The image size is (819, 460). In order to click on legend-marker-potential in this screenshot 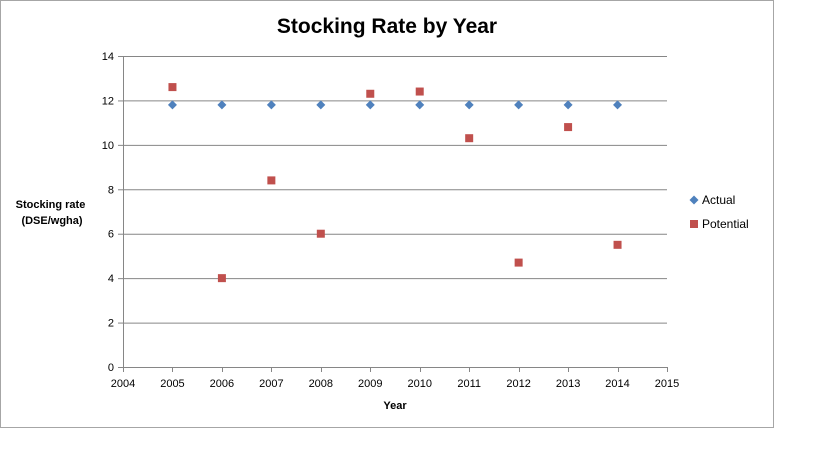, I will do `click(694, 224)`.